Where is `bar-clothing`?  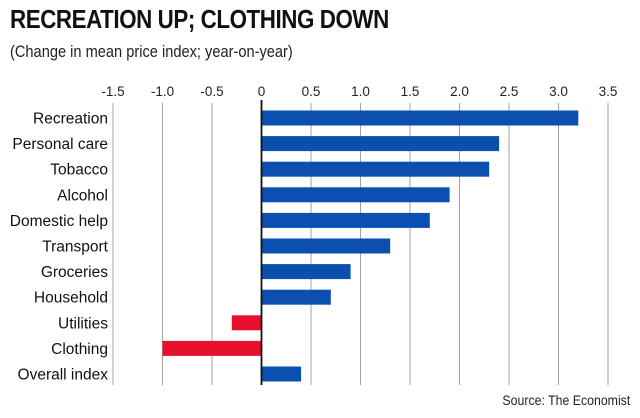
bar-clothing is located at coordinates (212, 348).